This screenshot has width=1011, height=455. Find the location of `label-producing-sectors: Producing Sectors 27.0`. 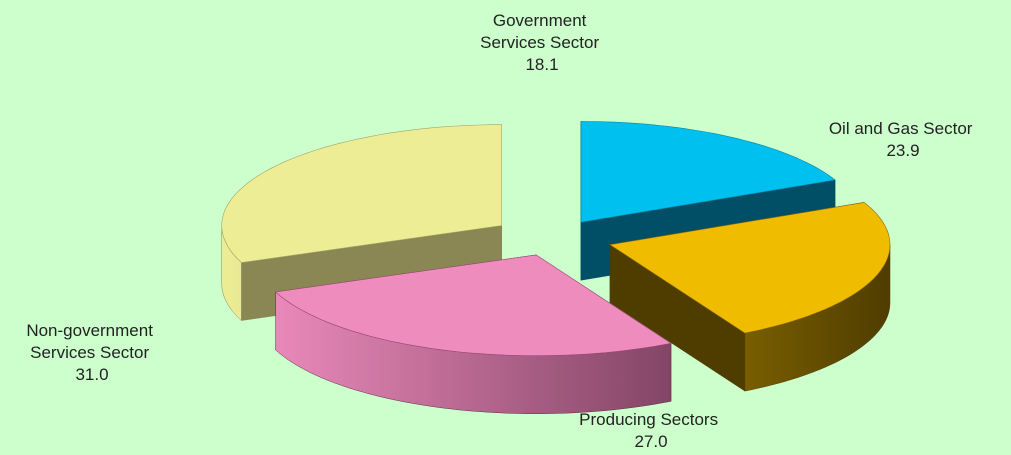

label-producing-sectors: Producing Sectors 27.0 is located at coordinates (651, 430).